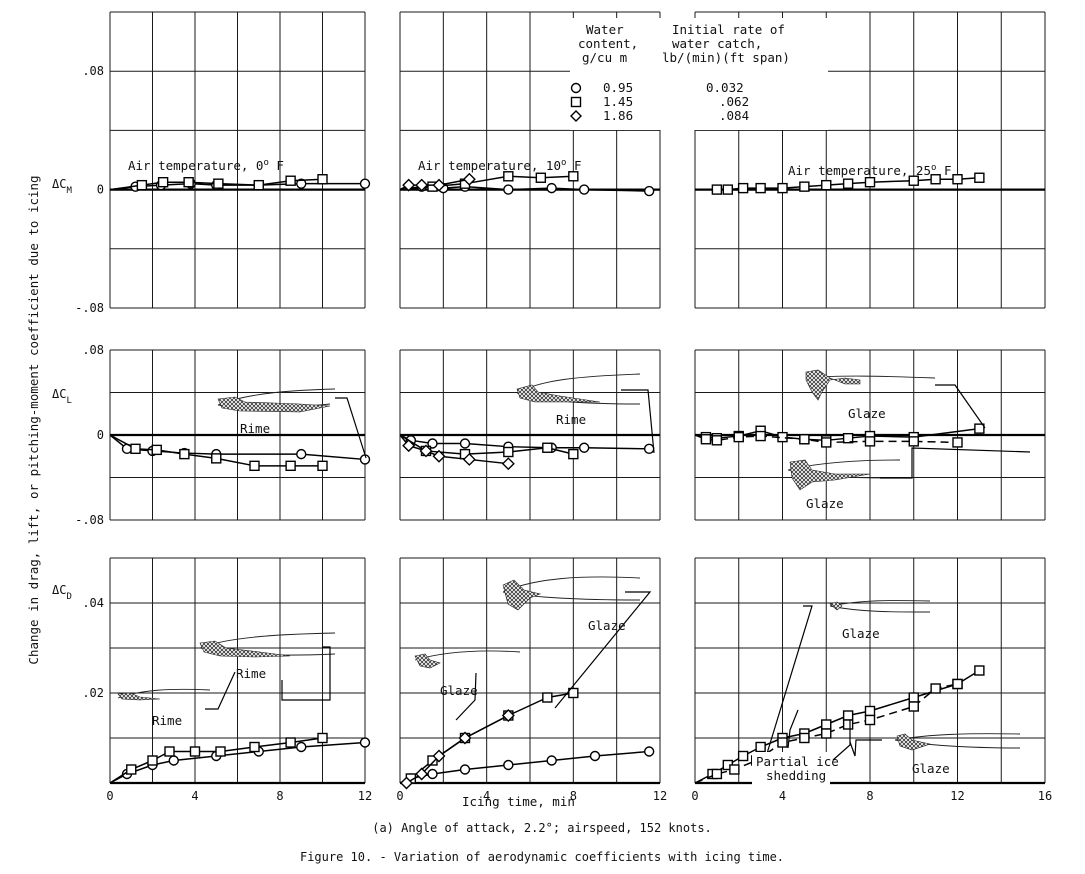 The height and width of the screenshot is (874, 1085). Describe the element at coordinates (909, 469) in the screenshot. I see `ice-profile-cl-25F-lower` at that location.